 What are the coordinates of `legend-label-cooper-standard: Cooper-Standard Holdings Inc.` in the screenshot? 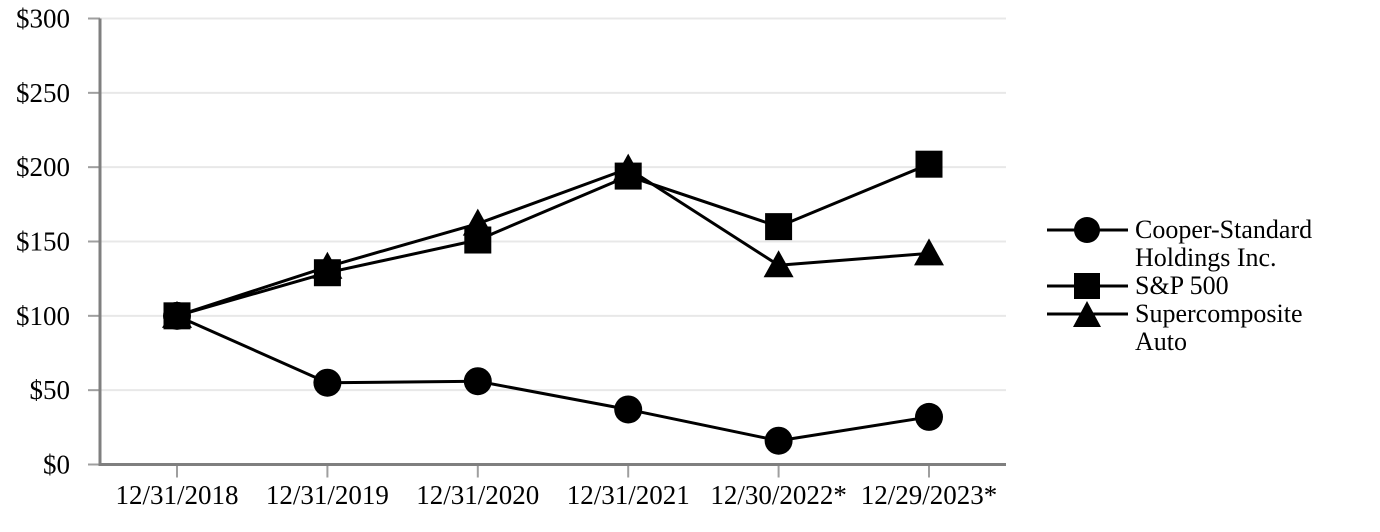 It's located at (1224, 243).